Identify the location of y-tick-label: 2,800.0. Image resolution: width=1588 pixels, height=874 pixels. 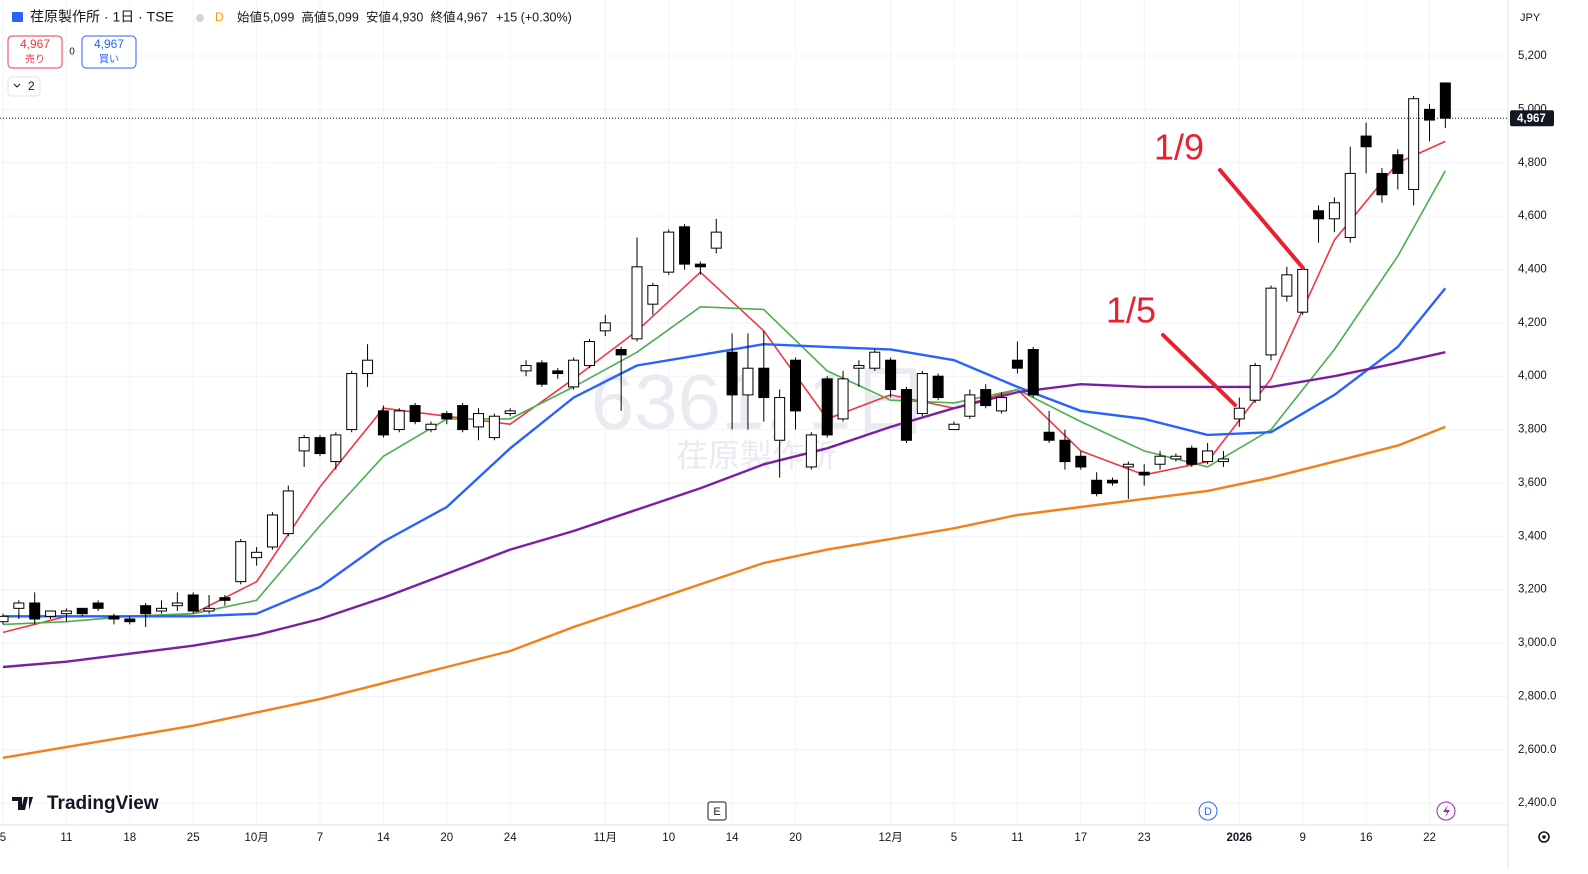
(1537, 696).